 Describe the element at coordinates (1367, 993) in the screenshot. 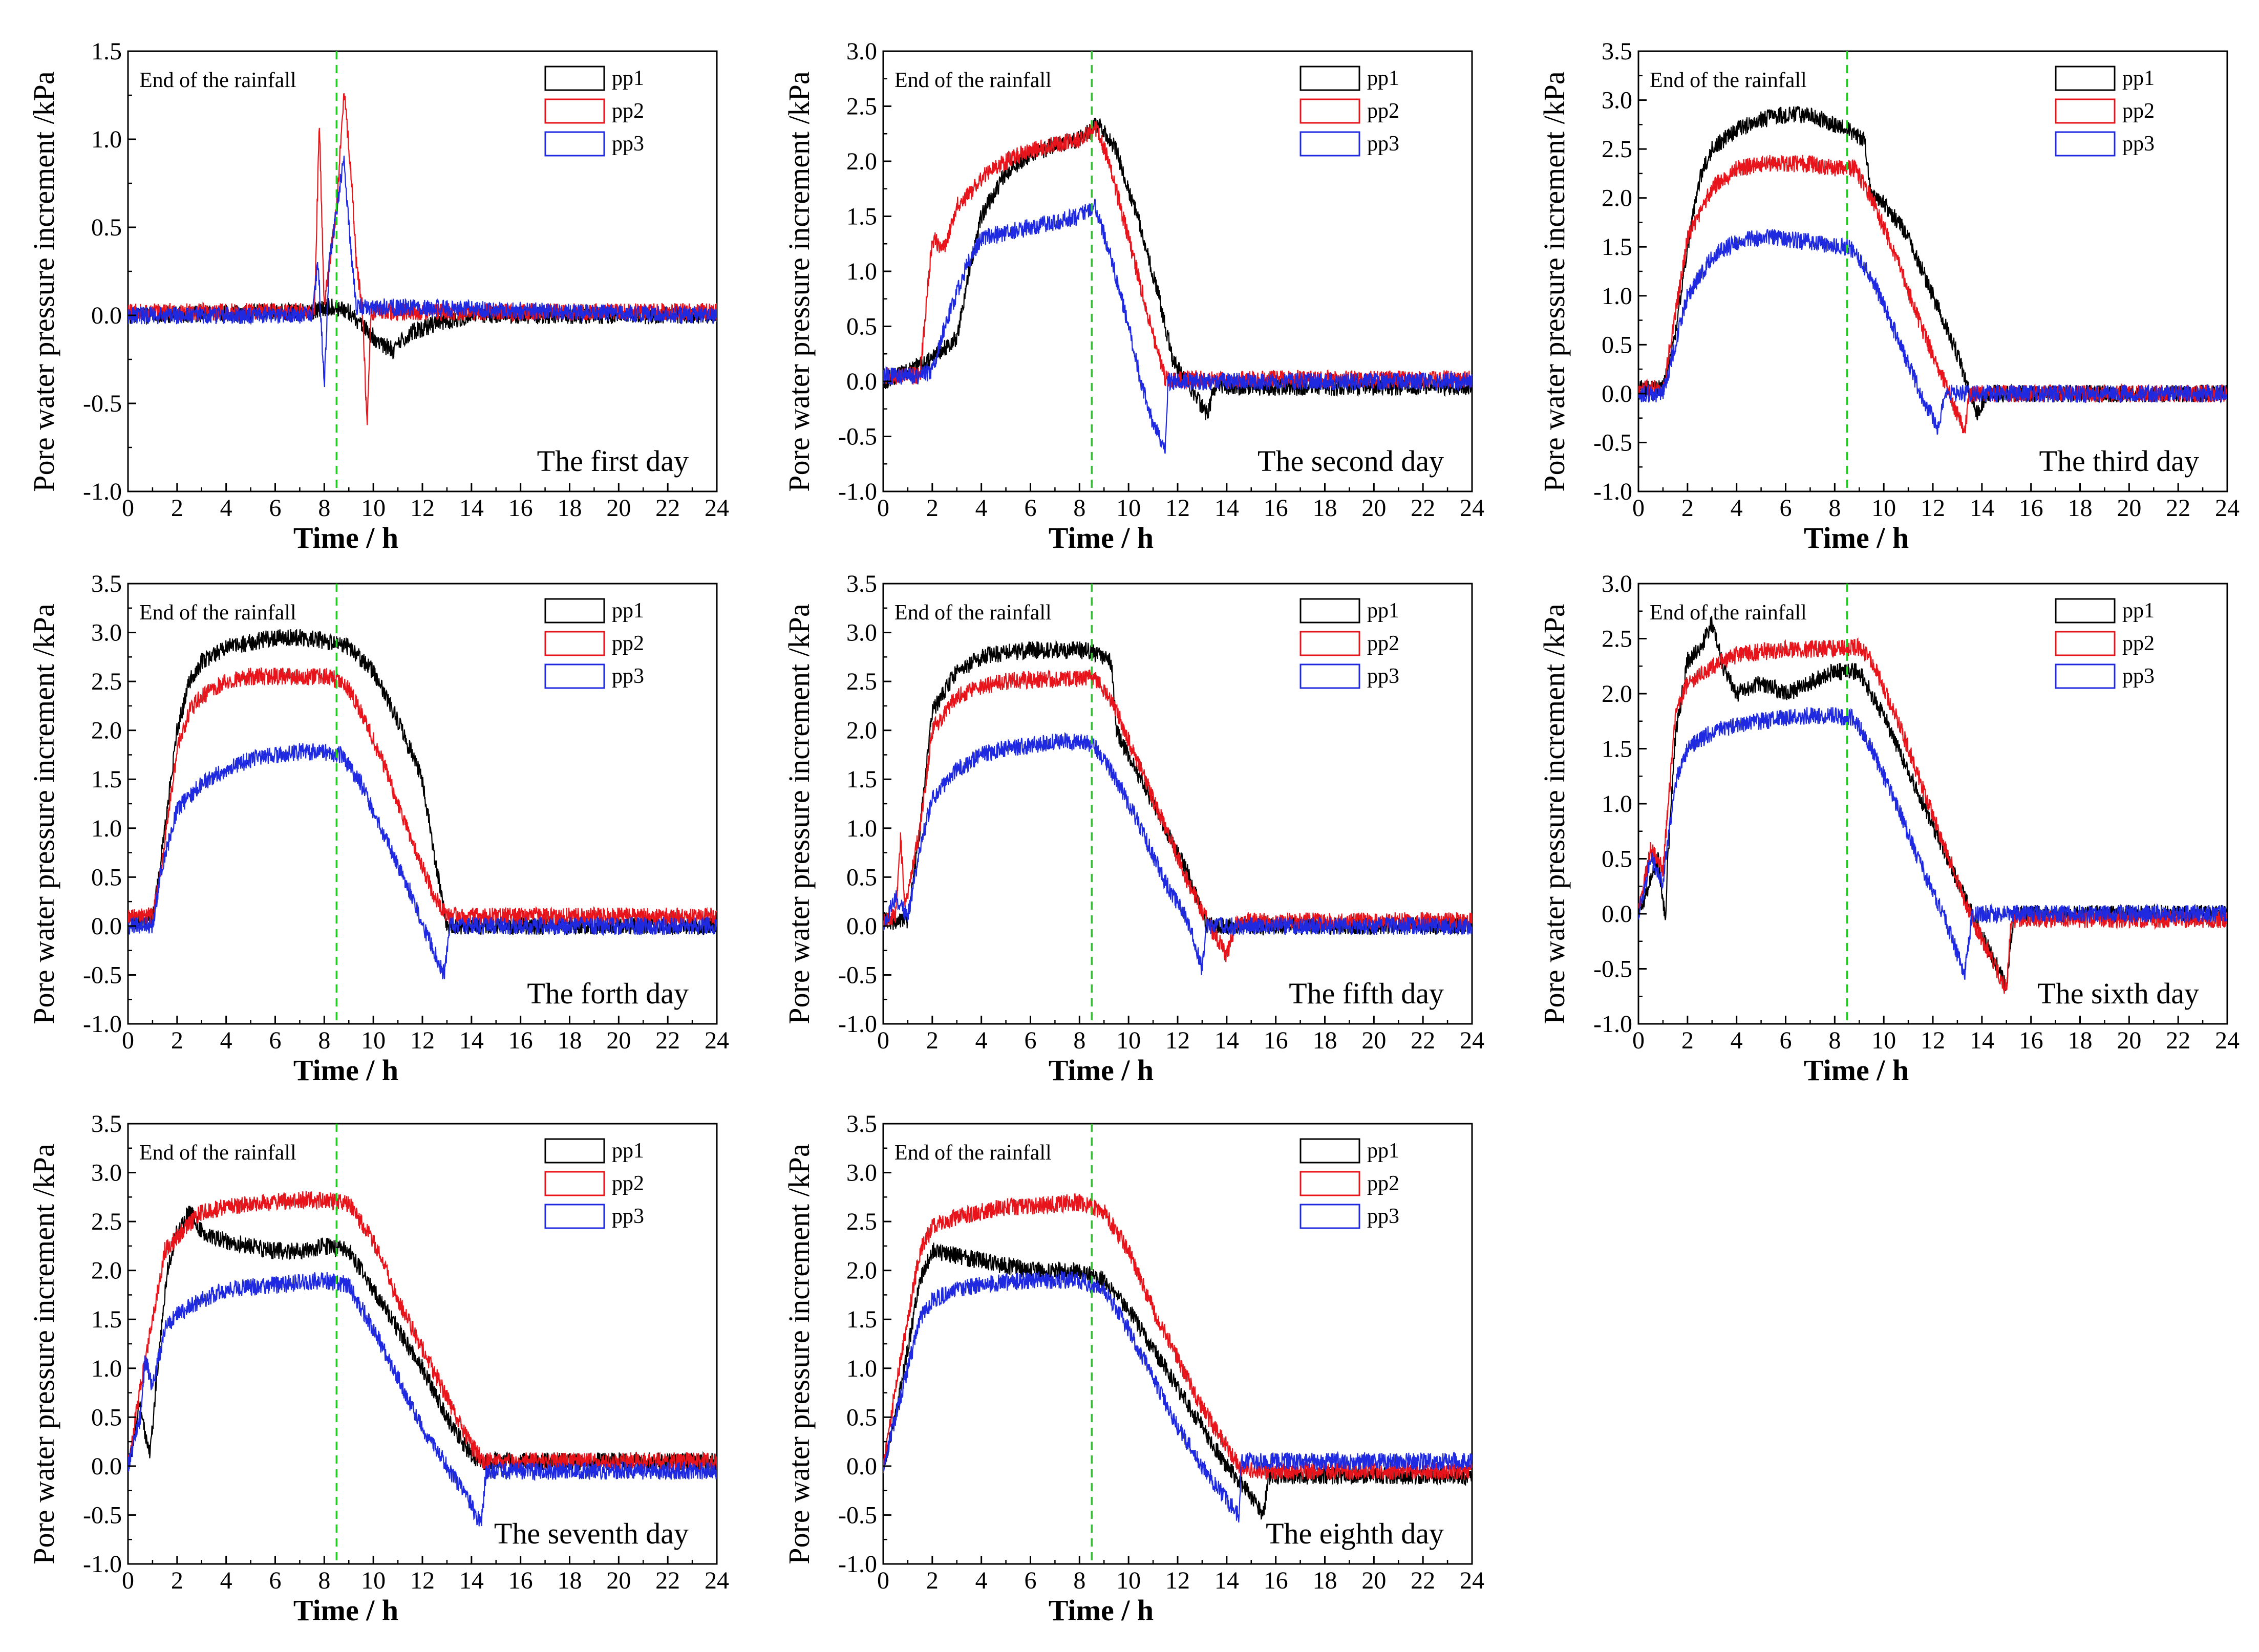

I see `panel-title: The fifth day` at that location.